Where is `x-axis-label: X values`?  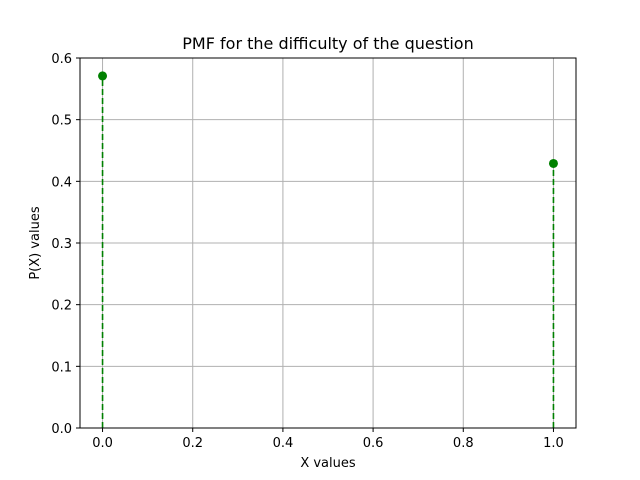 x-axis-label: X values is located at coordinates (328, 463).